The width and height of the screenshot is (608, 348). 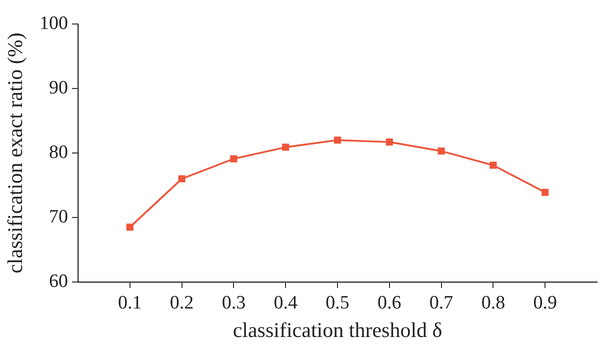 What do you see at coordinates (182, 303) in the screenshot?
I see `x-tick-label: 0.2` at bounding box center [182, 303].